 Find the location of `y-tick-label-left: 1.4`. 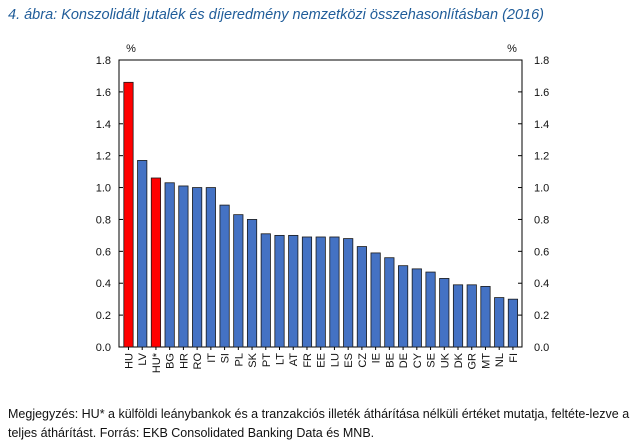

y-tick-label-left: 1.4 is located at coordinates (103, 125).